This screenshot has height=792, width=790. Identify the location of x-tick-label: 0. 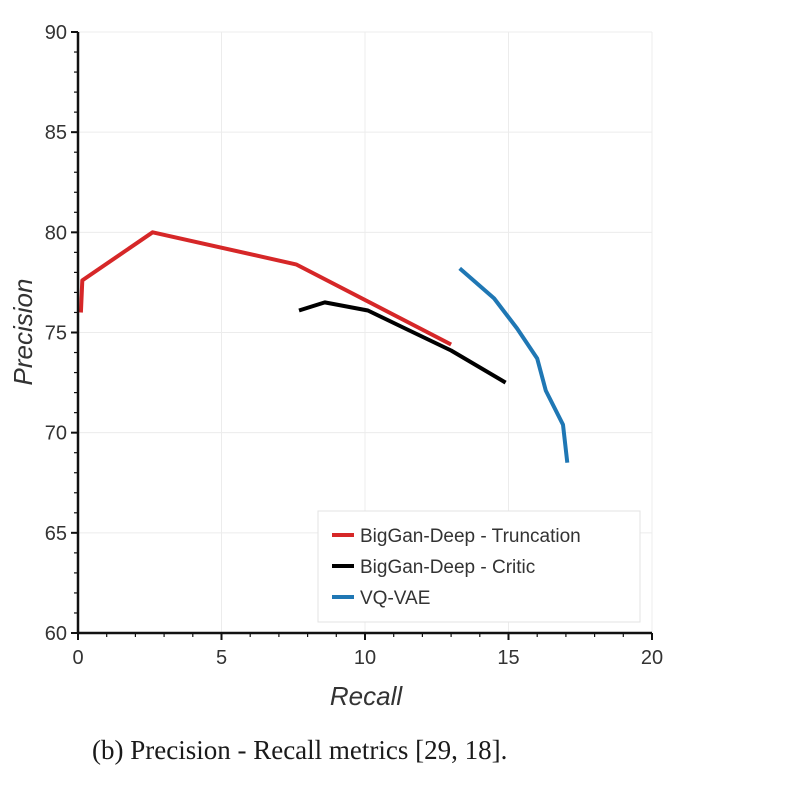
(77, 658).